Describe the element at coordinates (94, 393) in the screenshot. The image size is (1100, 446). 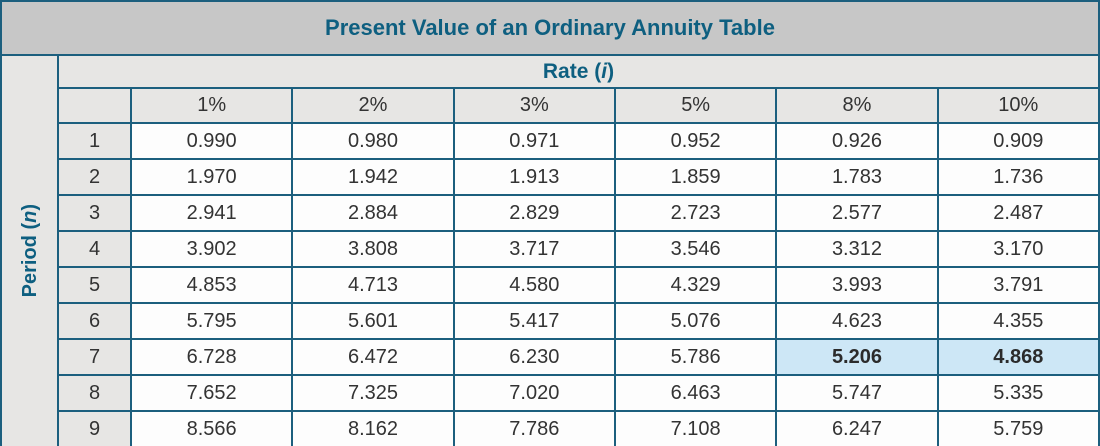
I see `period-cell: 8` at that location.